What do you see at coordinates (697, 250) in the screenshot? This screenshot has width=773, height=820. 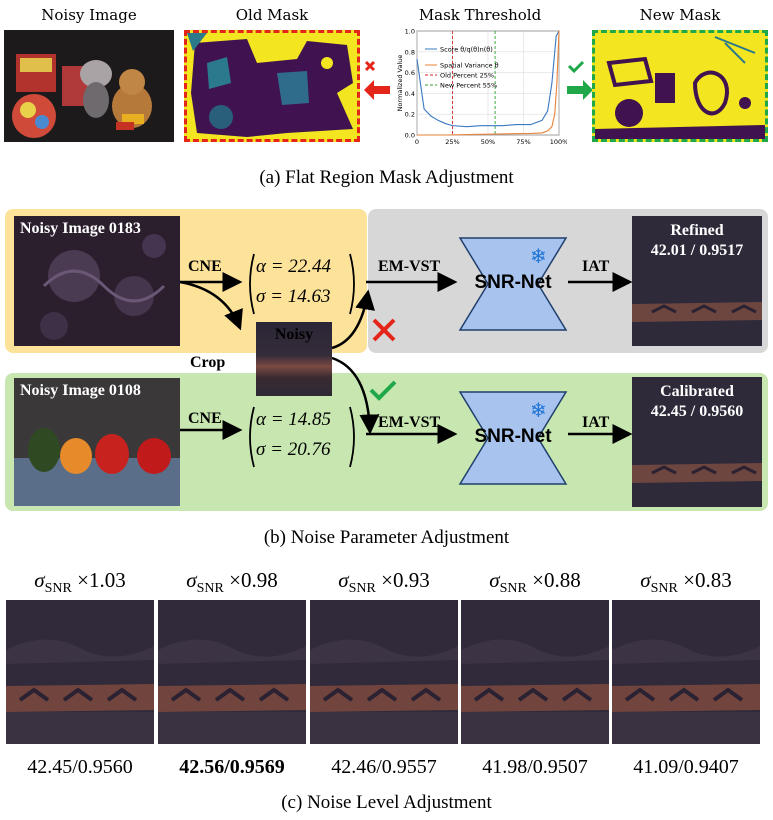 I see `refined-score: 42.01 / 0.9517` at bounding box center [697, 250].